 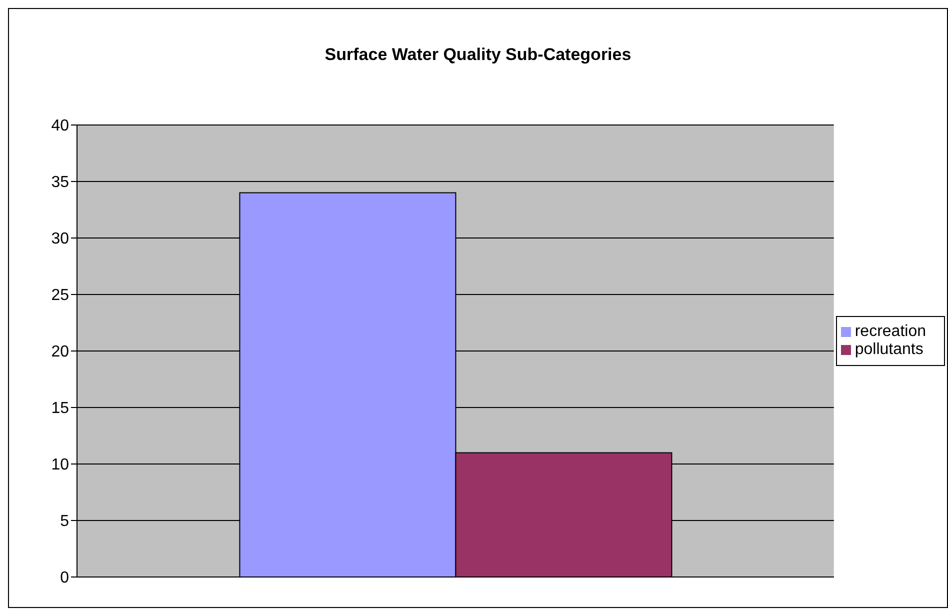 I want to click on y-tick-label: 15, so click(x=60, y=409).